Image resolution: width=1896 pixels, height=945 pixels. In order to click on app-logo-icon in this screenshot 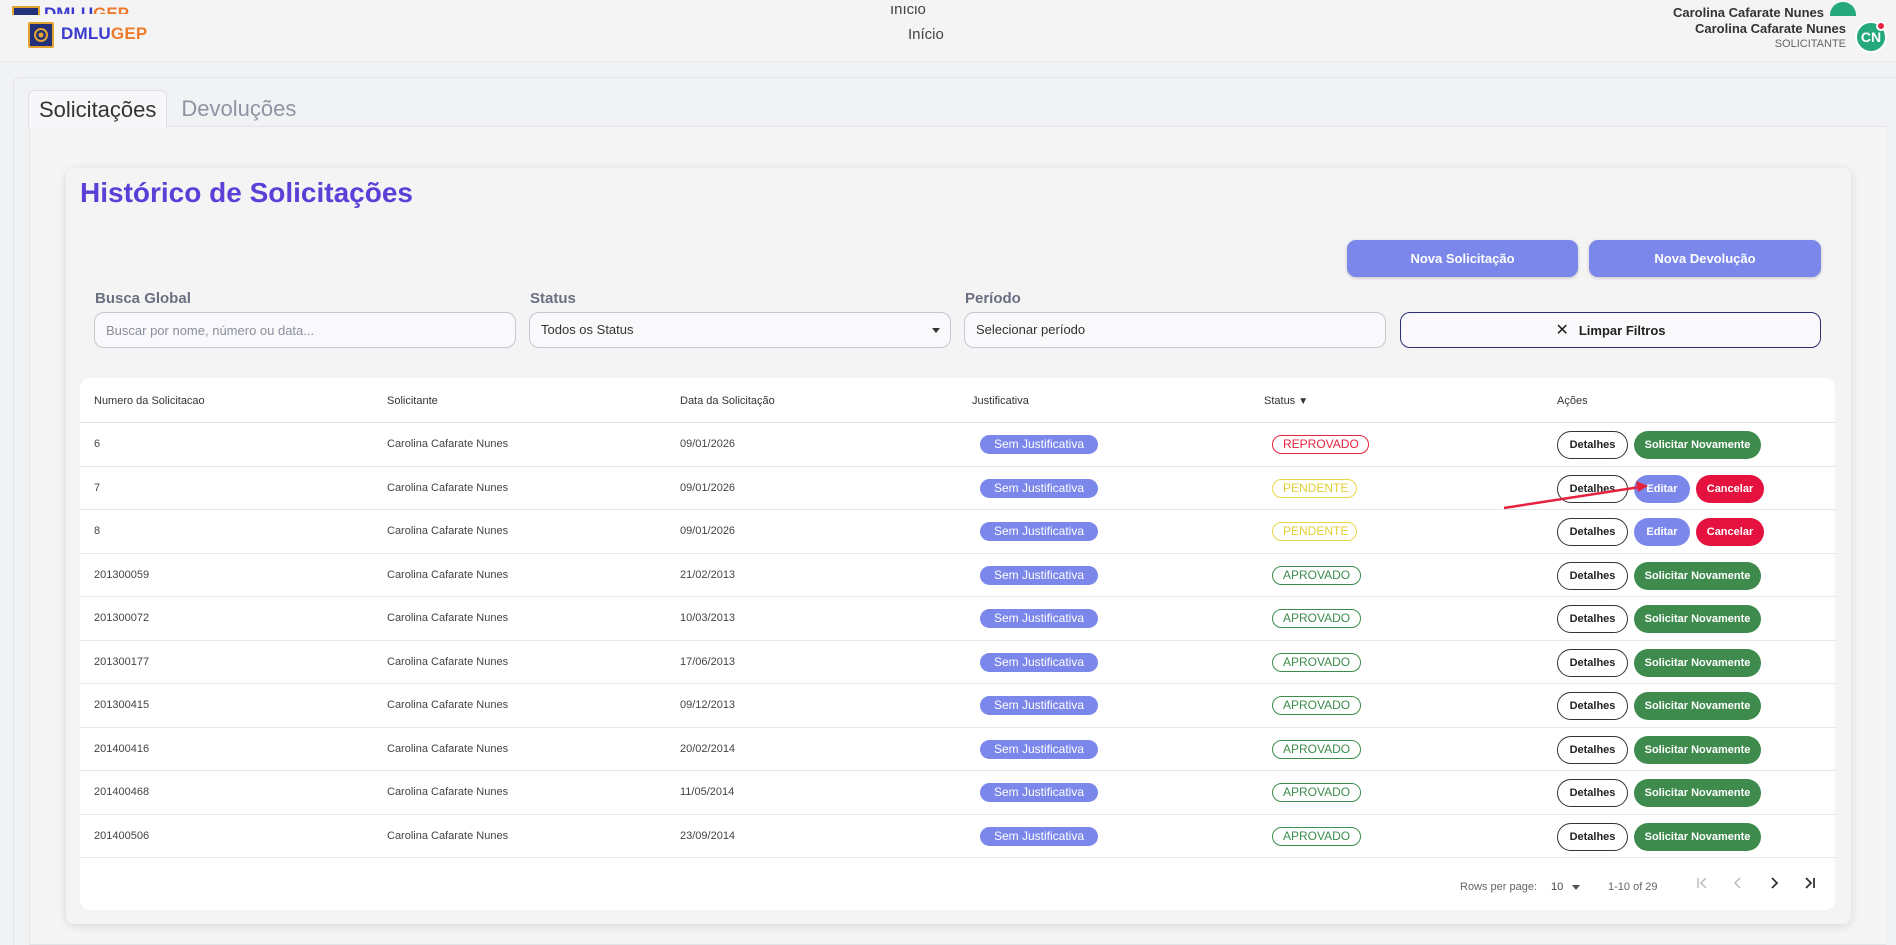, I will do `click(41, 35)`.